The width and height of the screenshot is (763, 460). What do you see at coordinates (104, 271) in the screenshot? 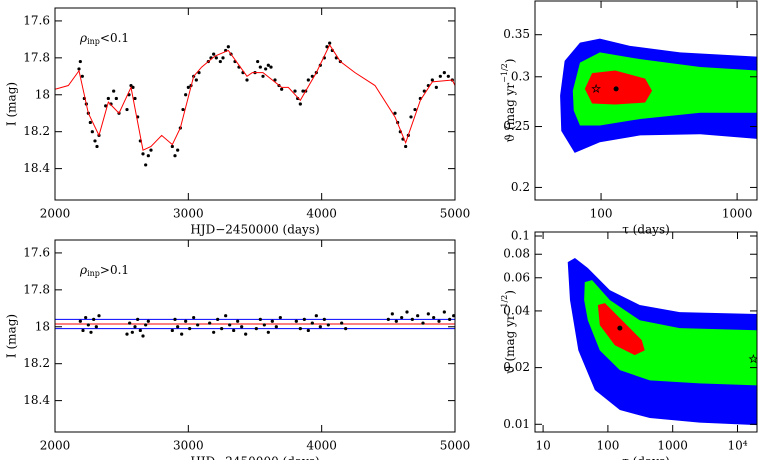
I see `annotation: ρinp>0.1` at bounding box center [104, 271].